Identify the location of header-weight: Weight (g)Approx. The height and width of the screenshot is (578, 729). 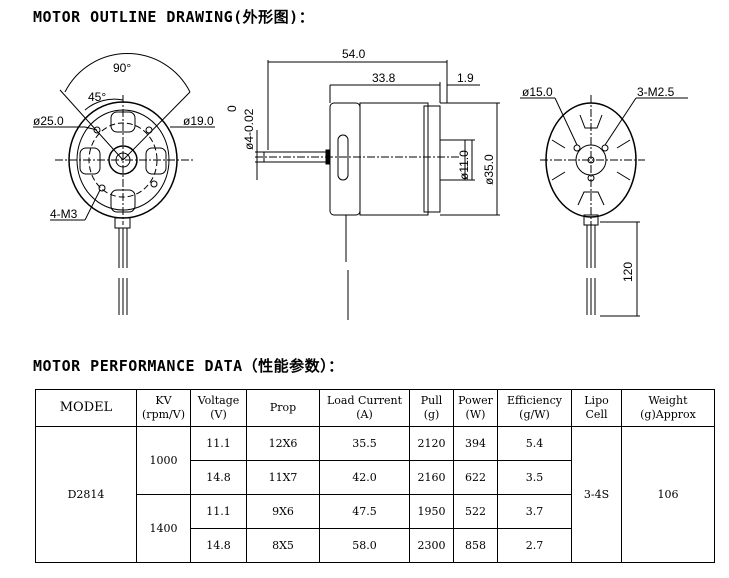
(668, 408).